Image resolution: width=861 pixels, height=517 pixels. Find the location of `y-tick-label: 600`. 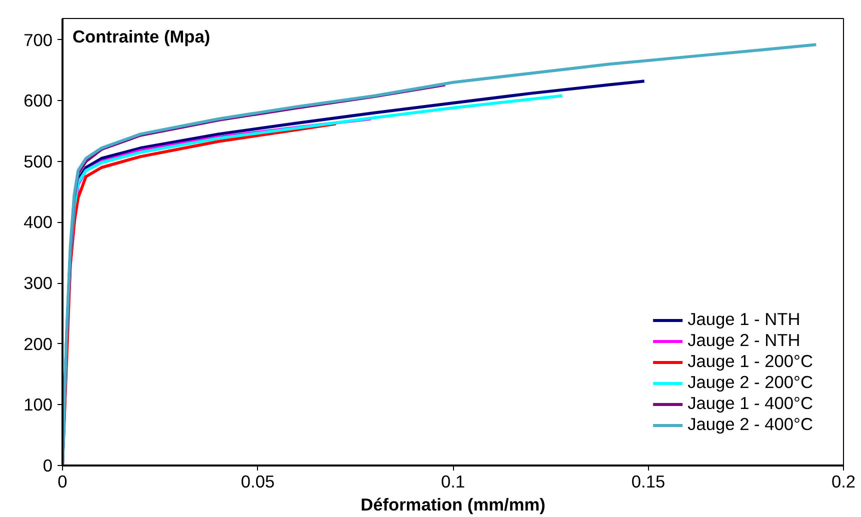

y-tick-label: 600 is located at coordinates (38, 100).